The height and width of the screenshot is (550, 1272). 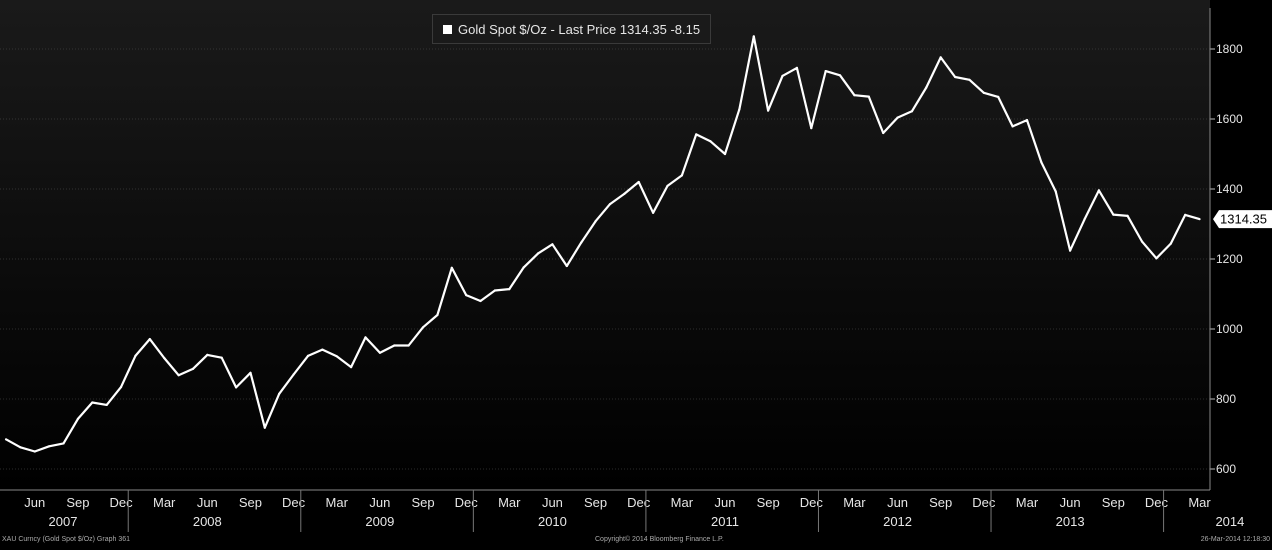 What do you see at coordinates (1226, 249) in the screenshot?
I see `y-axis: 600 800 1000 1200 1400 1600 1800` at bounding box center [1226, 249].